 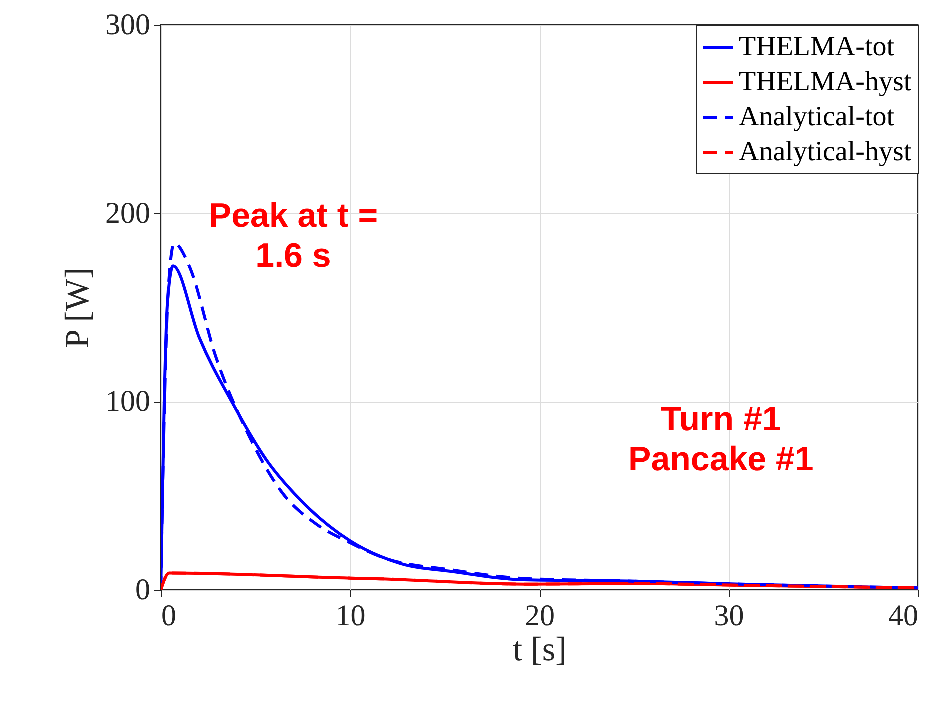 What do you see at coordinates (903, 616) in the screenshot?
I see `x-tick-label: 40` at bounding box center [903, 616].